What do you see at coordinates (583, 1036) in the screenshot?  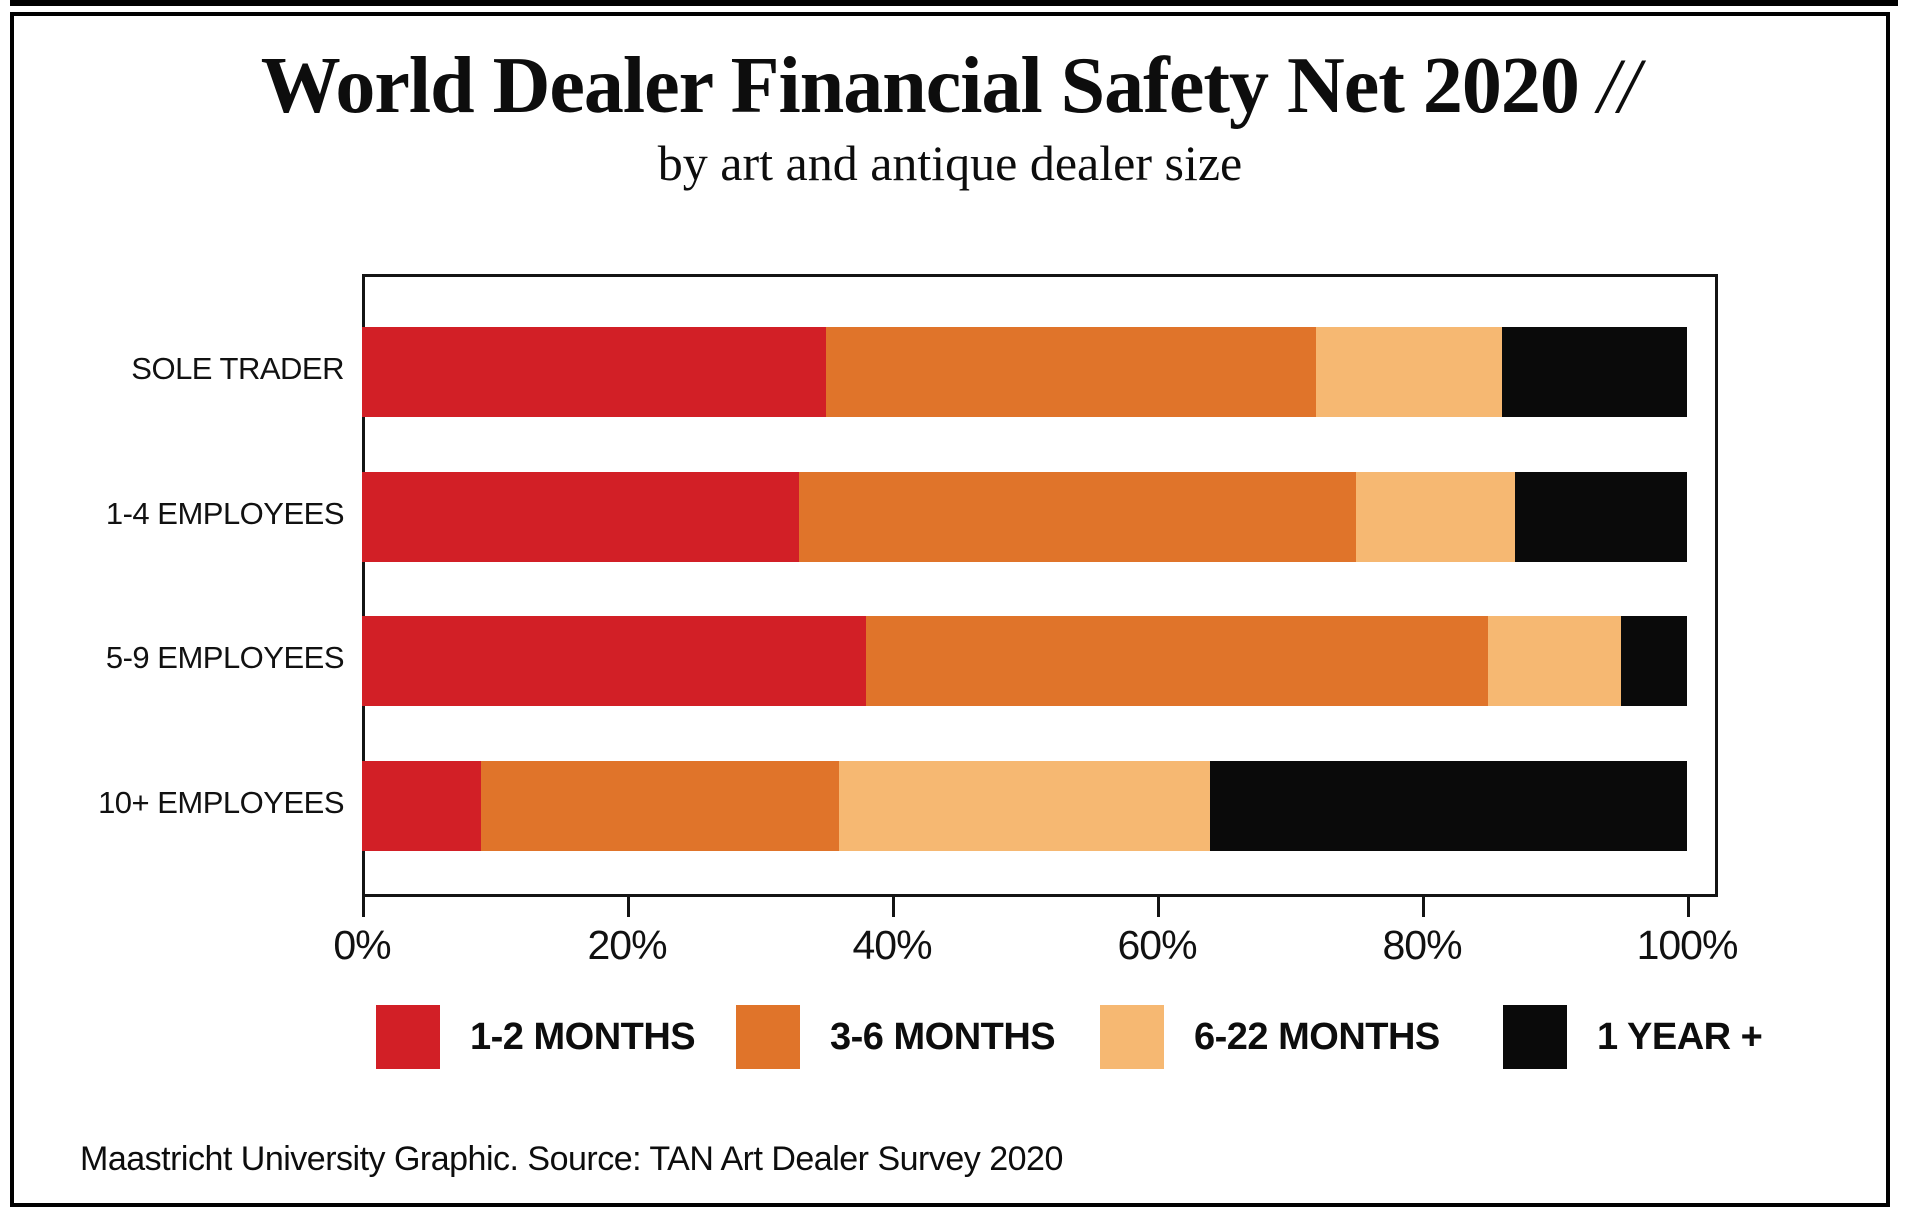 I see `legend-label: 1-2 MONTHS` at bounding box center [583, 1036].